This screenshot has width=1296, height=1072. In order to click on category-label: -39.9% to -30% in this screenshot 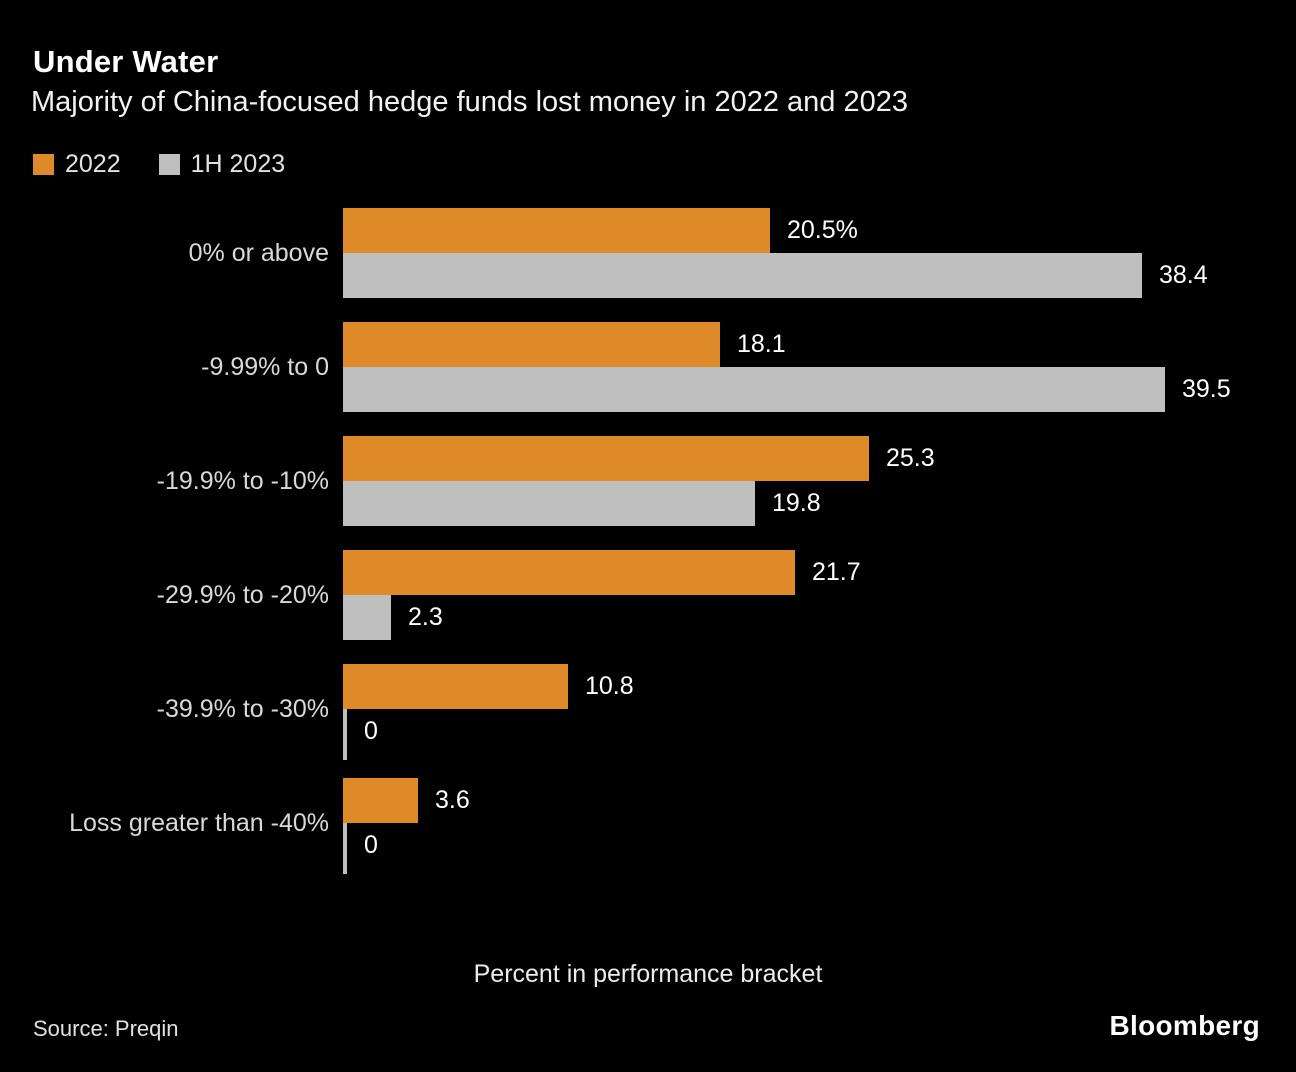, I will do `click(242, 708)`.